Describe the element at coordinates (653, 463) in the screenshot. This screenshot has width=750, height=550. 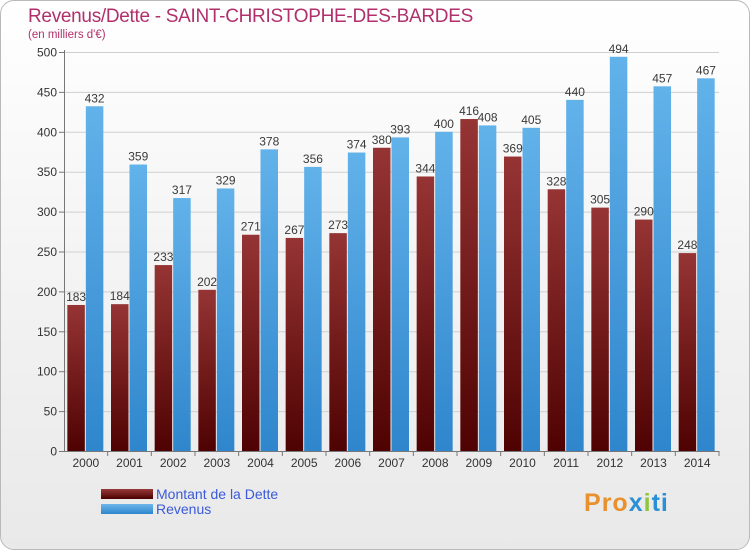
I see `x-tick-label-2013: 2013` at that location.